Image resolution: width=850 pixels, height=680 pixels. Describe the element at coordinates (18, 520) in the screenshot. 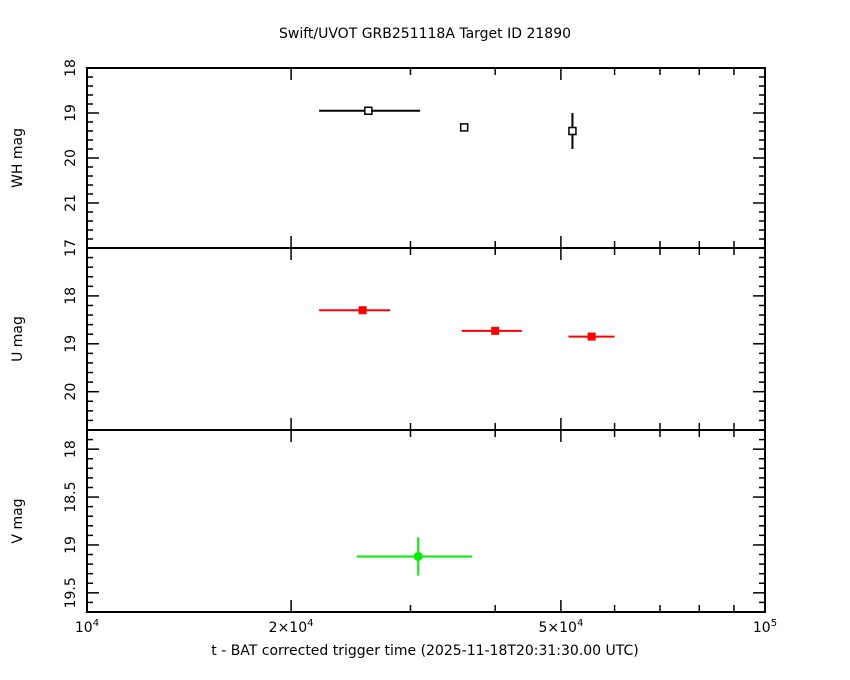

I see `y-axis-label: V mag` at that location.